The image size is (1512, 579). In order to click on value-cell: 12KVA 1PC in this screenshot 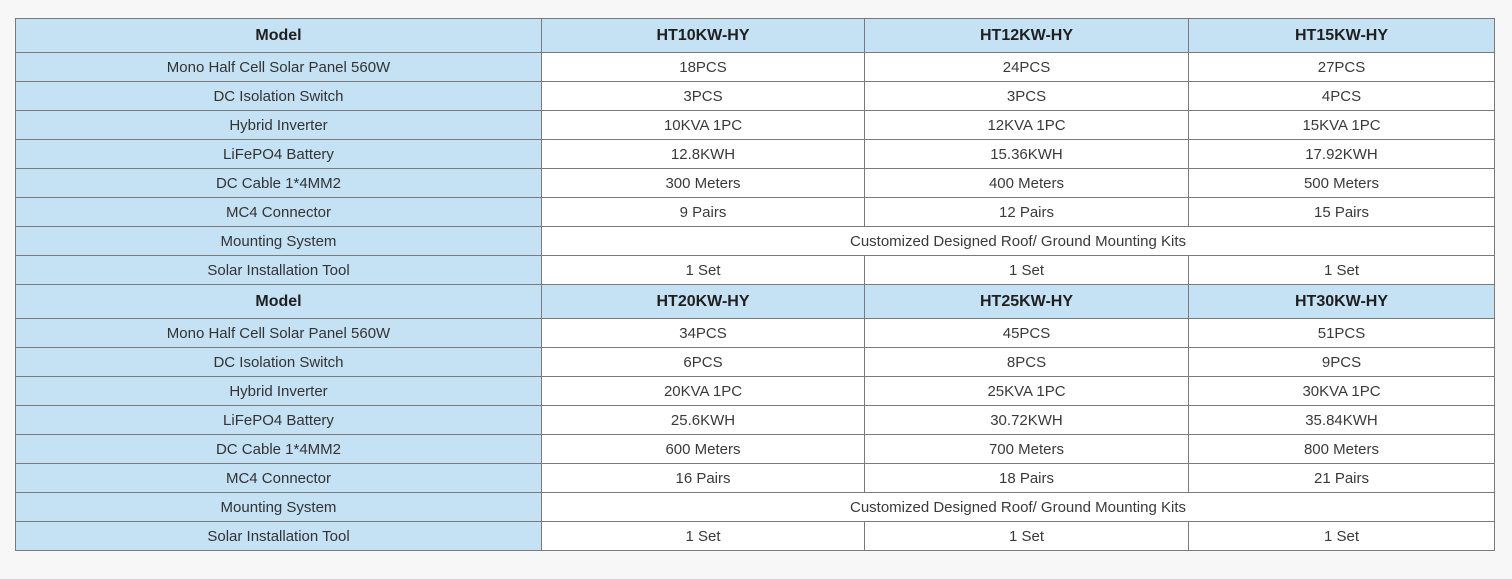, I will do `click(1026, 125)`.